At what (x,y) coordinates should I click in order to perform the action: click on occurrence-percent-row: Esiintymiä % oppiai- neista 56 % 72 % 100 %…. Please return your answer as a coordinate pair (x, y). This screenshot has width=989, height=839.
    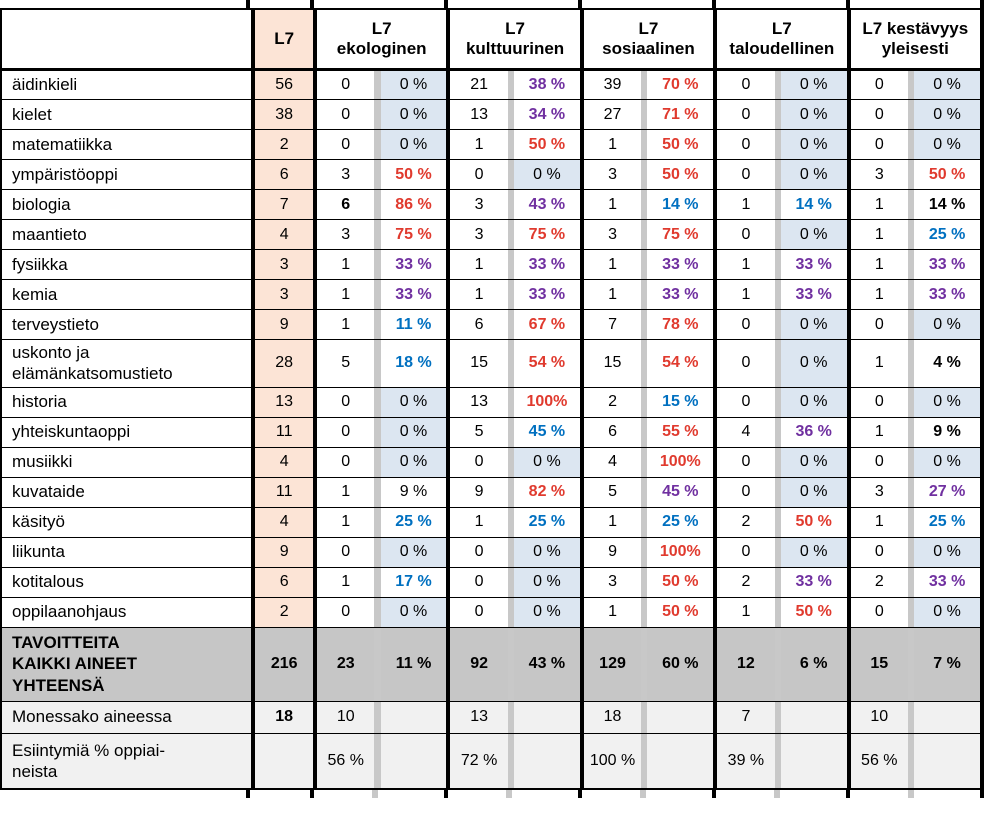
    Looking at the image, I should click on (492, 761).